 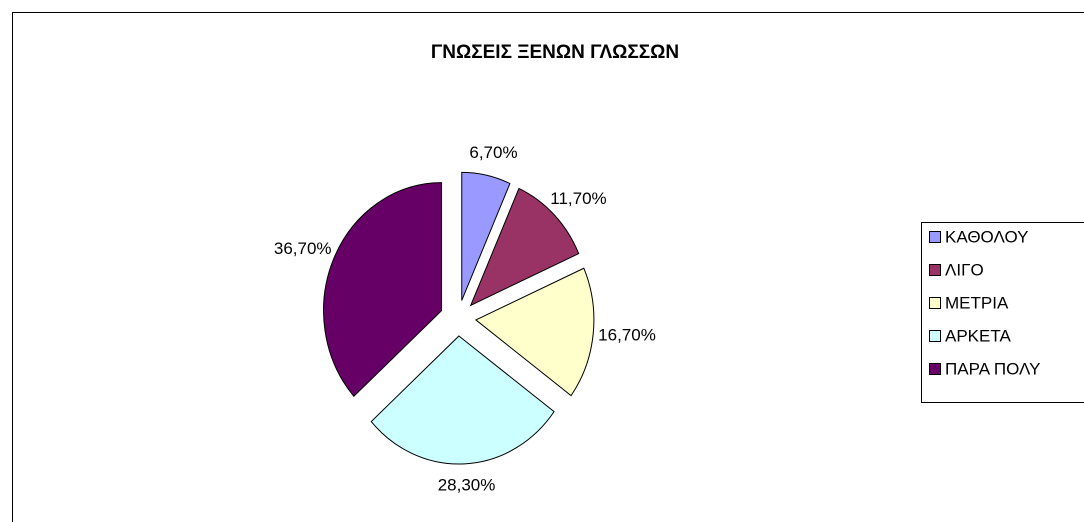 I want to click on data-label: 28,30%, so click(x=467, y=484).